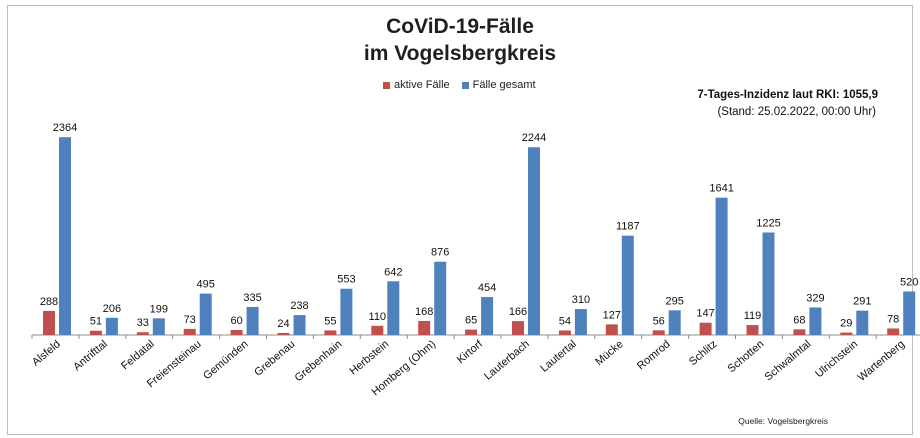 The image size is (920, 438). I want to click on data-label-total-7: 642, so click(393, 272).